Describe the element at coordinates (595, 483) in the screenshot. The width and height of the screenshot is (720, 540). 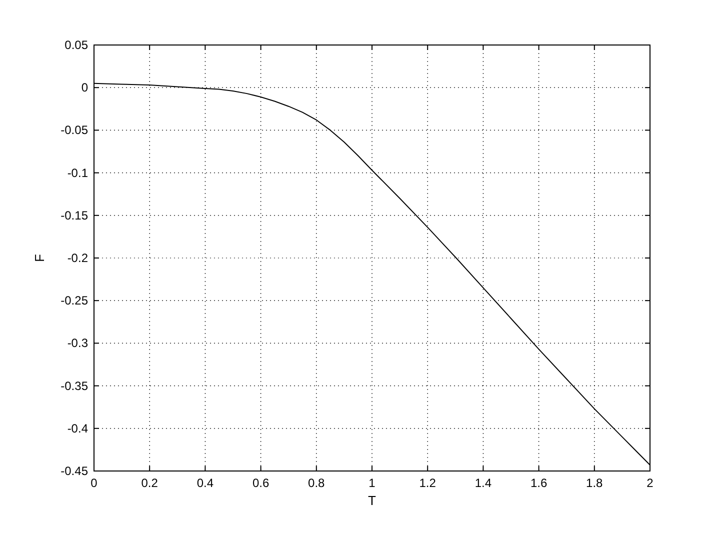
I see `x-tick-label: 1.8` at that location.